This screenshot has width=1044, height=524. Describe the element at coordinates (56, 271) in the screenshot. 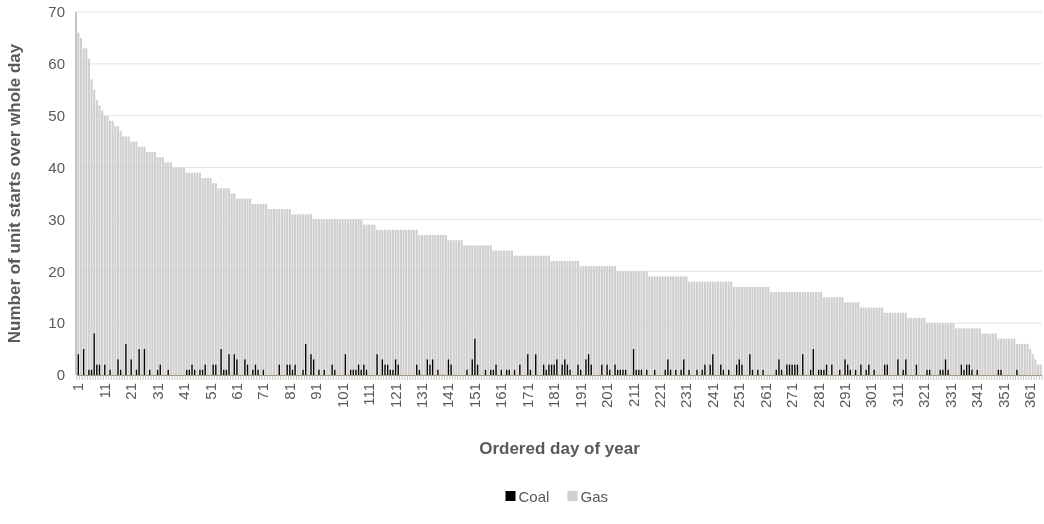

I see `y-tick-label: 20` at that location.